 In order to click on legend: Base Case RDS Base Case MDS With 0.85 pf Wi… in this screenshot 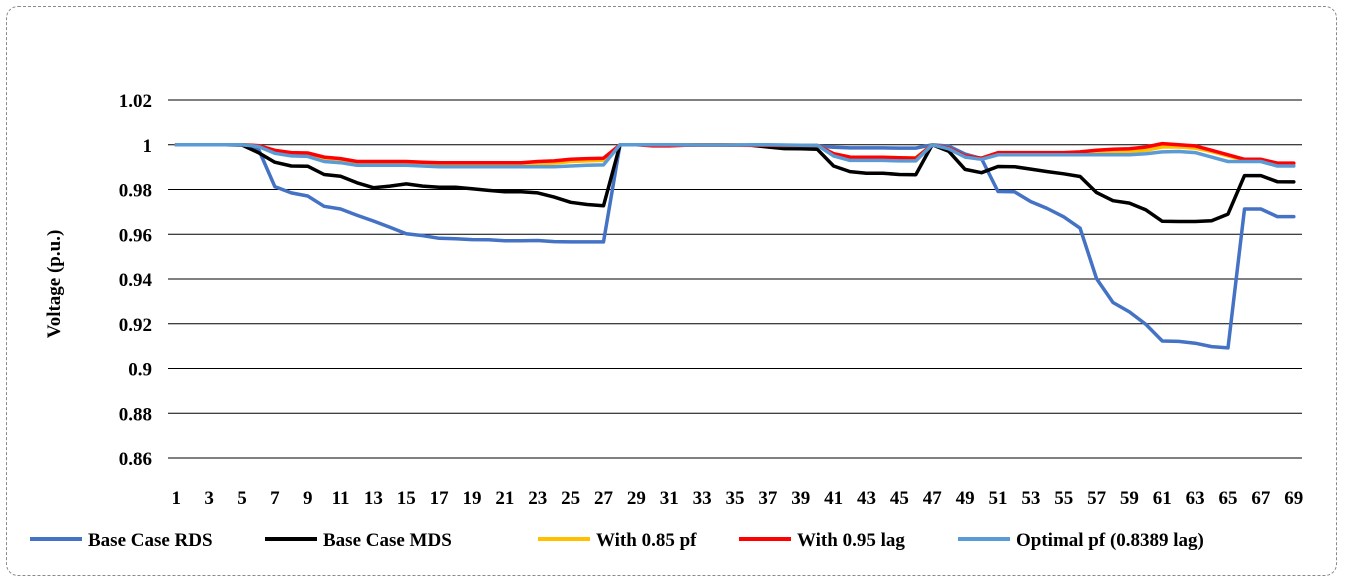, I will do `click(617, 540)`.